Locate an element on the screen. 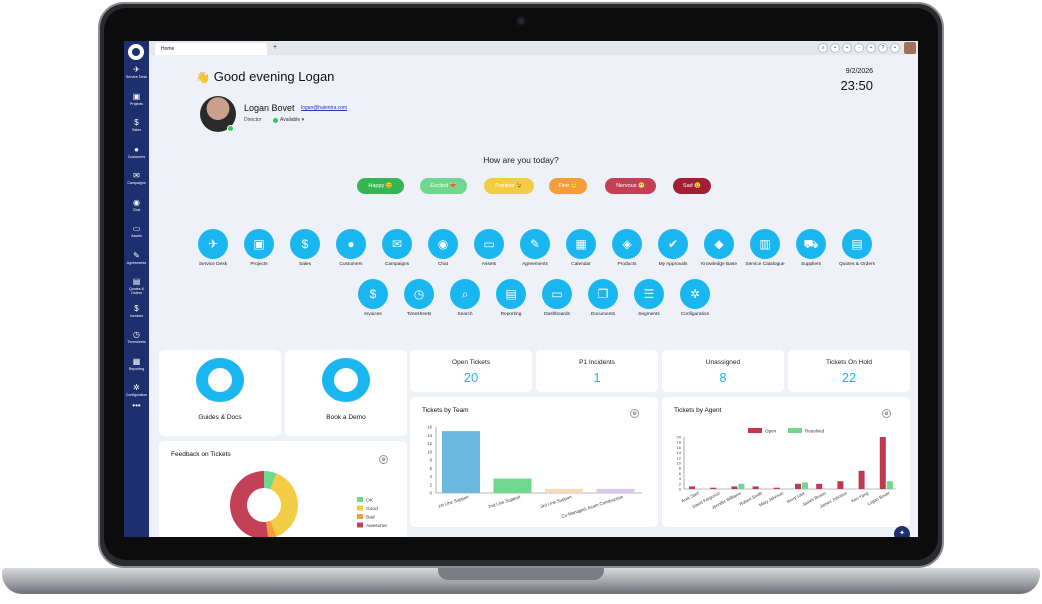 The width and height of the screenshot is (1042, 604). mood-option-button: Happy 😊 is located at coordinates (380, 186).